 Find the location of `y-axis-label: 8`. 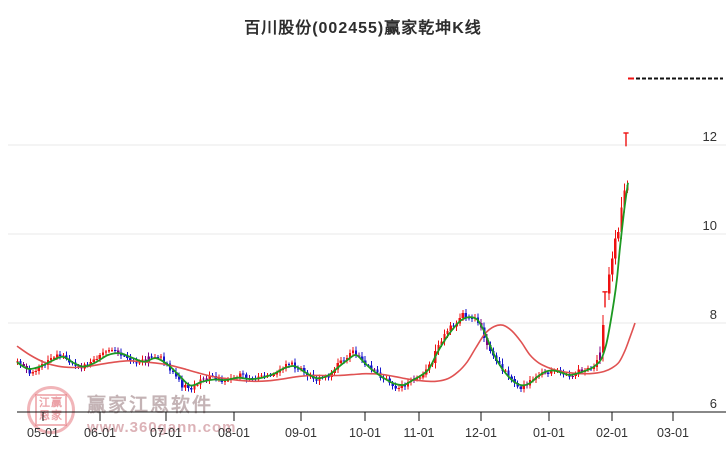

y-axis-label: 8 is located at coordinates (713, 314).